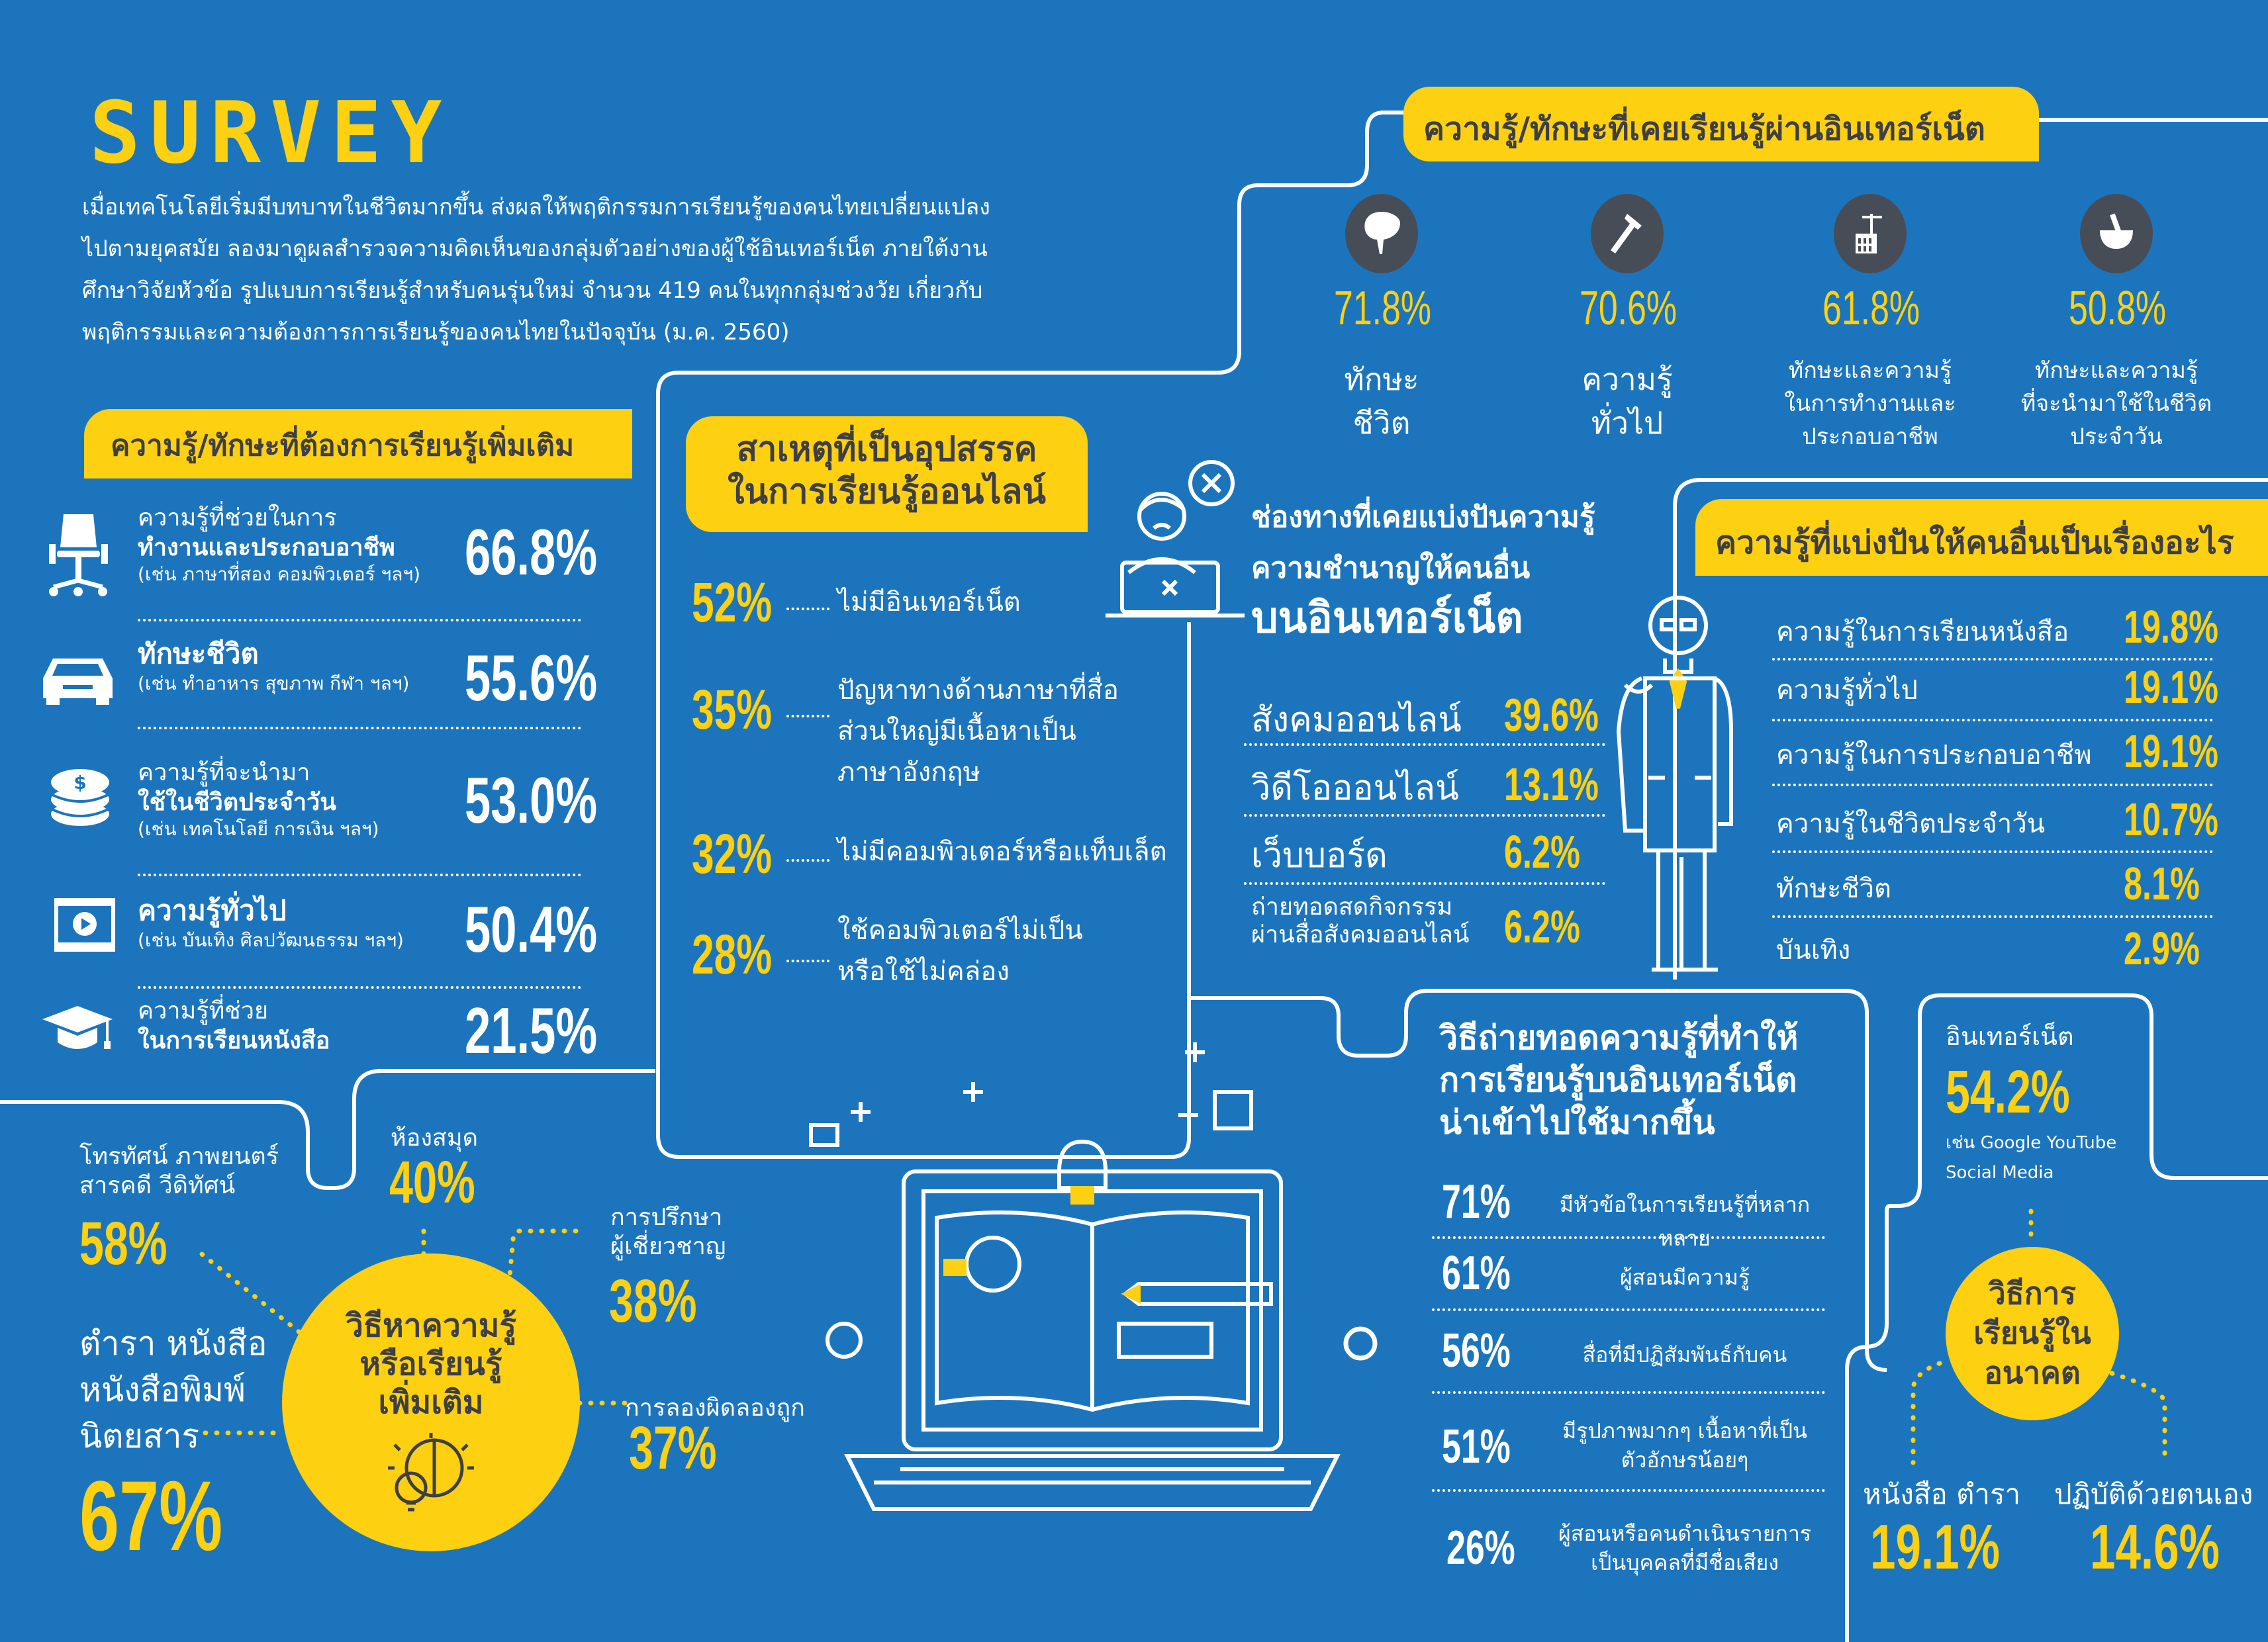 This screenshot has height=1642, width=2268. I want to click on internet-note: Social Media, so click(2000, 1173).